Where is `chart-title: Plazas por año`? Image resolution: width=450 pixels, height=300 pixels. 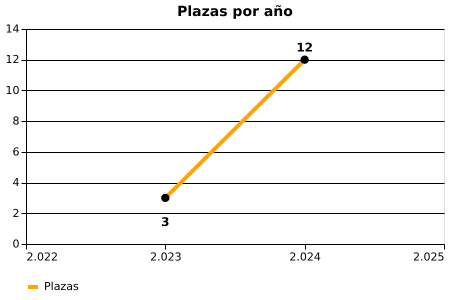 chart-title: Plazas por año is located at coordinates (235, 12).